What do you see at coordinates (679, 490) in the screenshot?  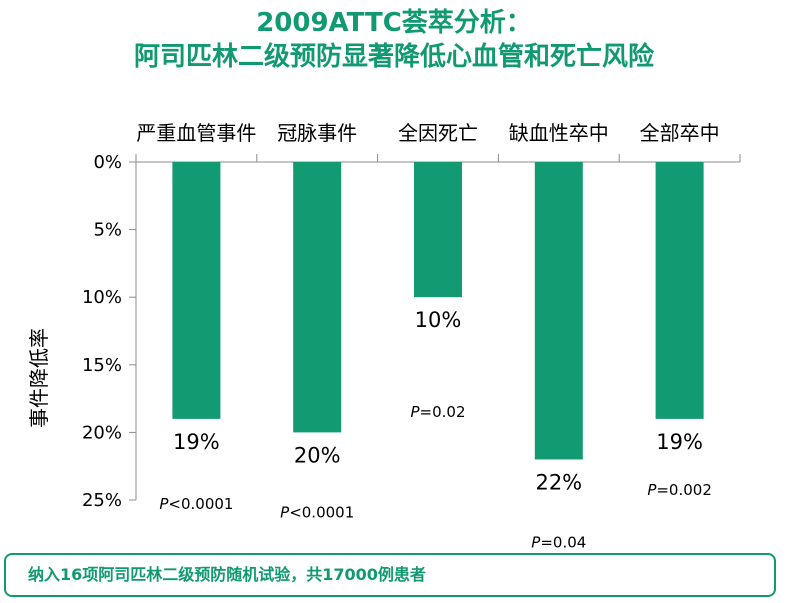 I see `p-value-label: P=0.002` at bounding box center [679, 490].